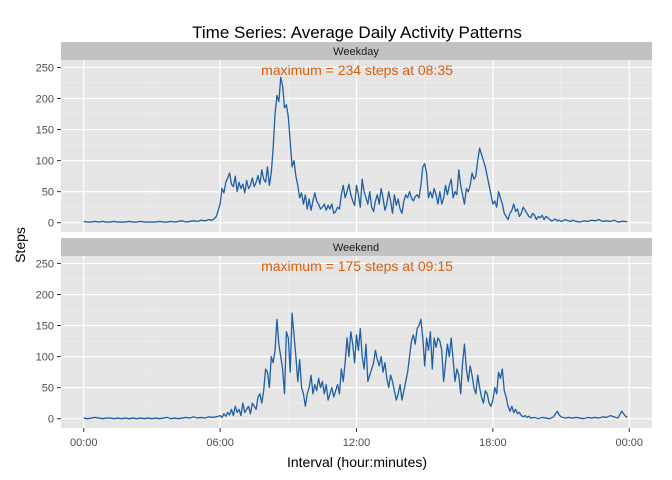 The width and height of the screenshot is (672, 480). I want to click on y-axis-label: Steps, so click(20, 245).